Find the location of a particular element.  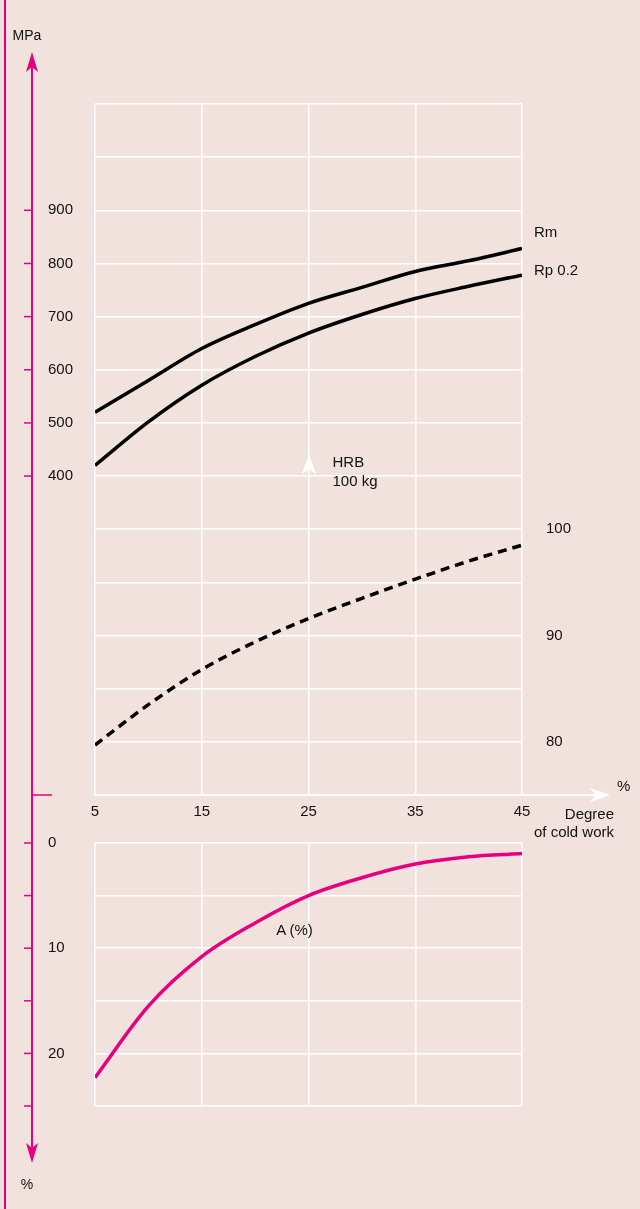

y-tick-label: 800 is located at coordinates (61, 262).